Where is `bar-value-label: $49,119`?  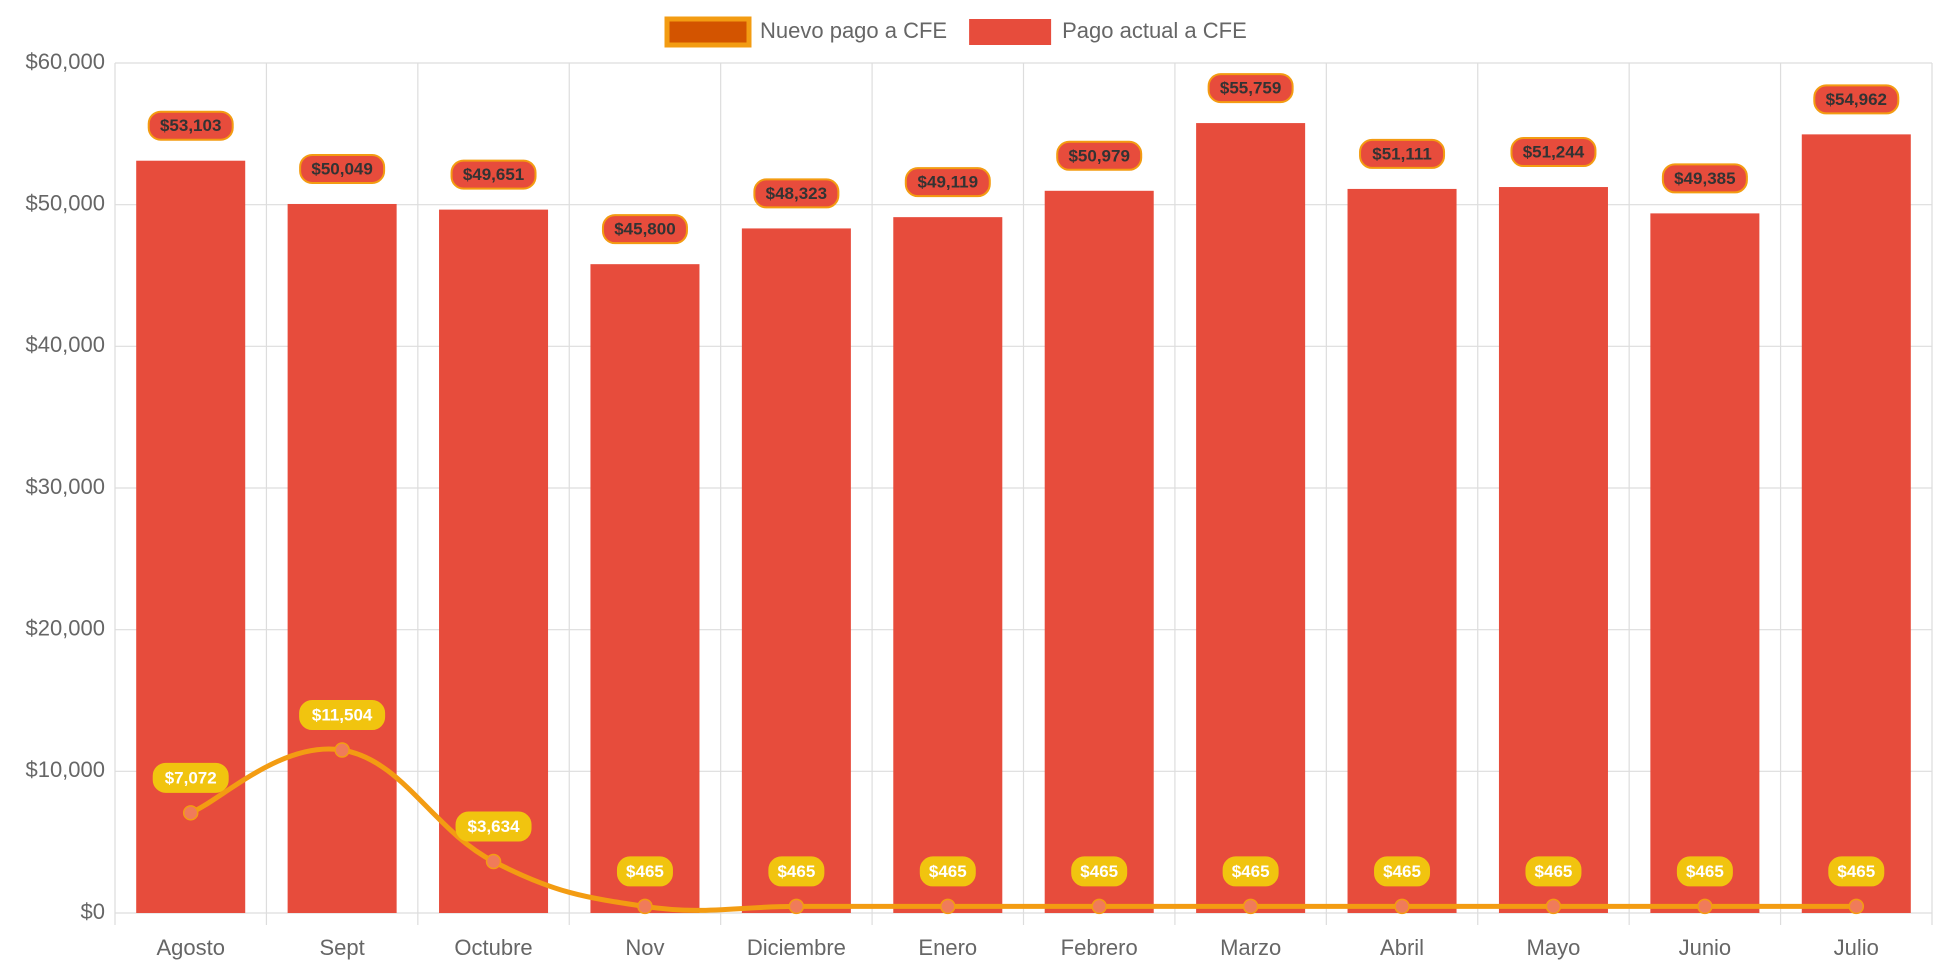
bar-value-label: $49,119 is located at coordinates (948, 182).